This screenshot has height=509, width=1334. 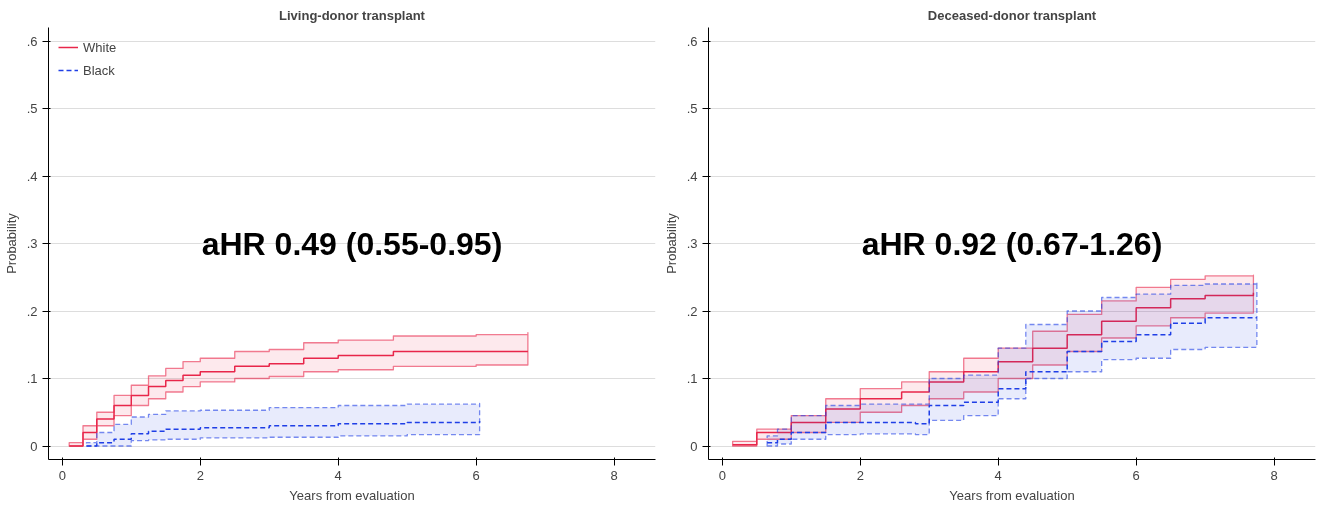 What do you see at coordinates (100, 47) in the screenshot?
I see `legend-label: White` at bounding box center [100, 47].